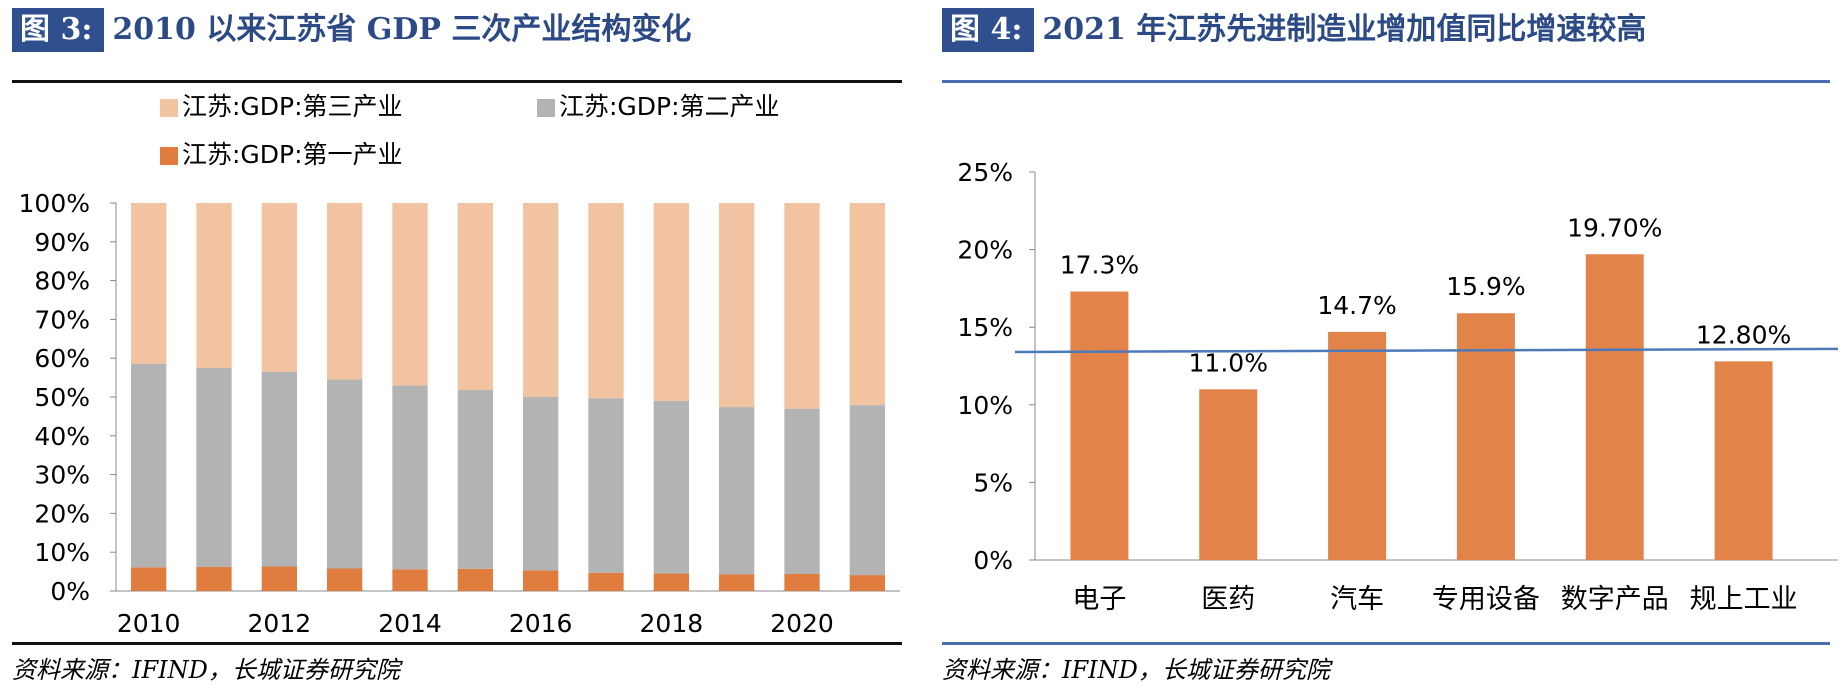  What do you see at coordinates (457, 81) in the screenshot?
I see `figure-3-top-rule` at bounding box center [457, 81].